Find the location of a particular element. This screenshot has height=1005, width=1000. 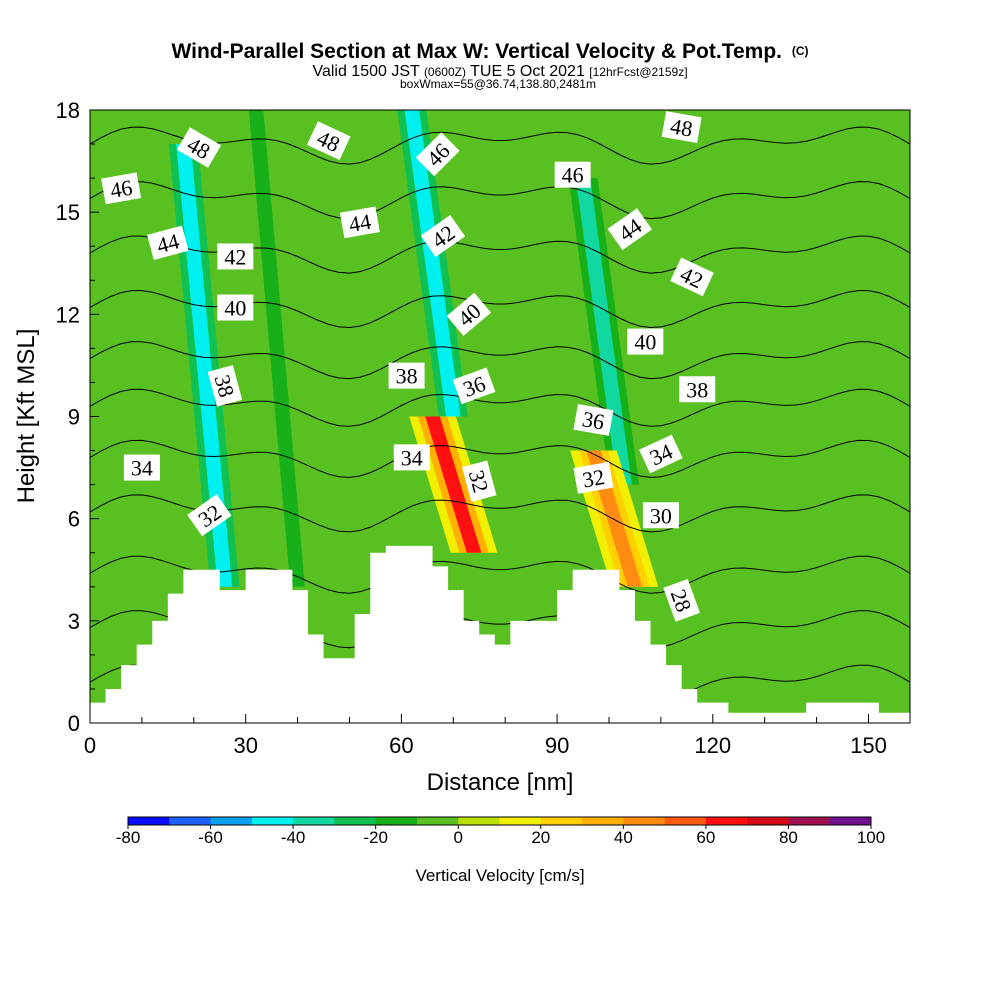

chart-title-mark: (C) is located at coordinates (800, 51).